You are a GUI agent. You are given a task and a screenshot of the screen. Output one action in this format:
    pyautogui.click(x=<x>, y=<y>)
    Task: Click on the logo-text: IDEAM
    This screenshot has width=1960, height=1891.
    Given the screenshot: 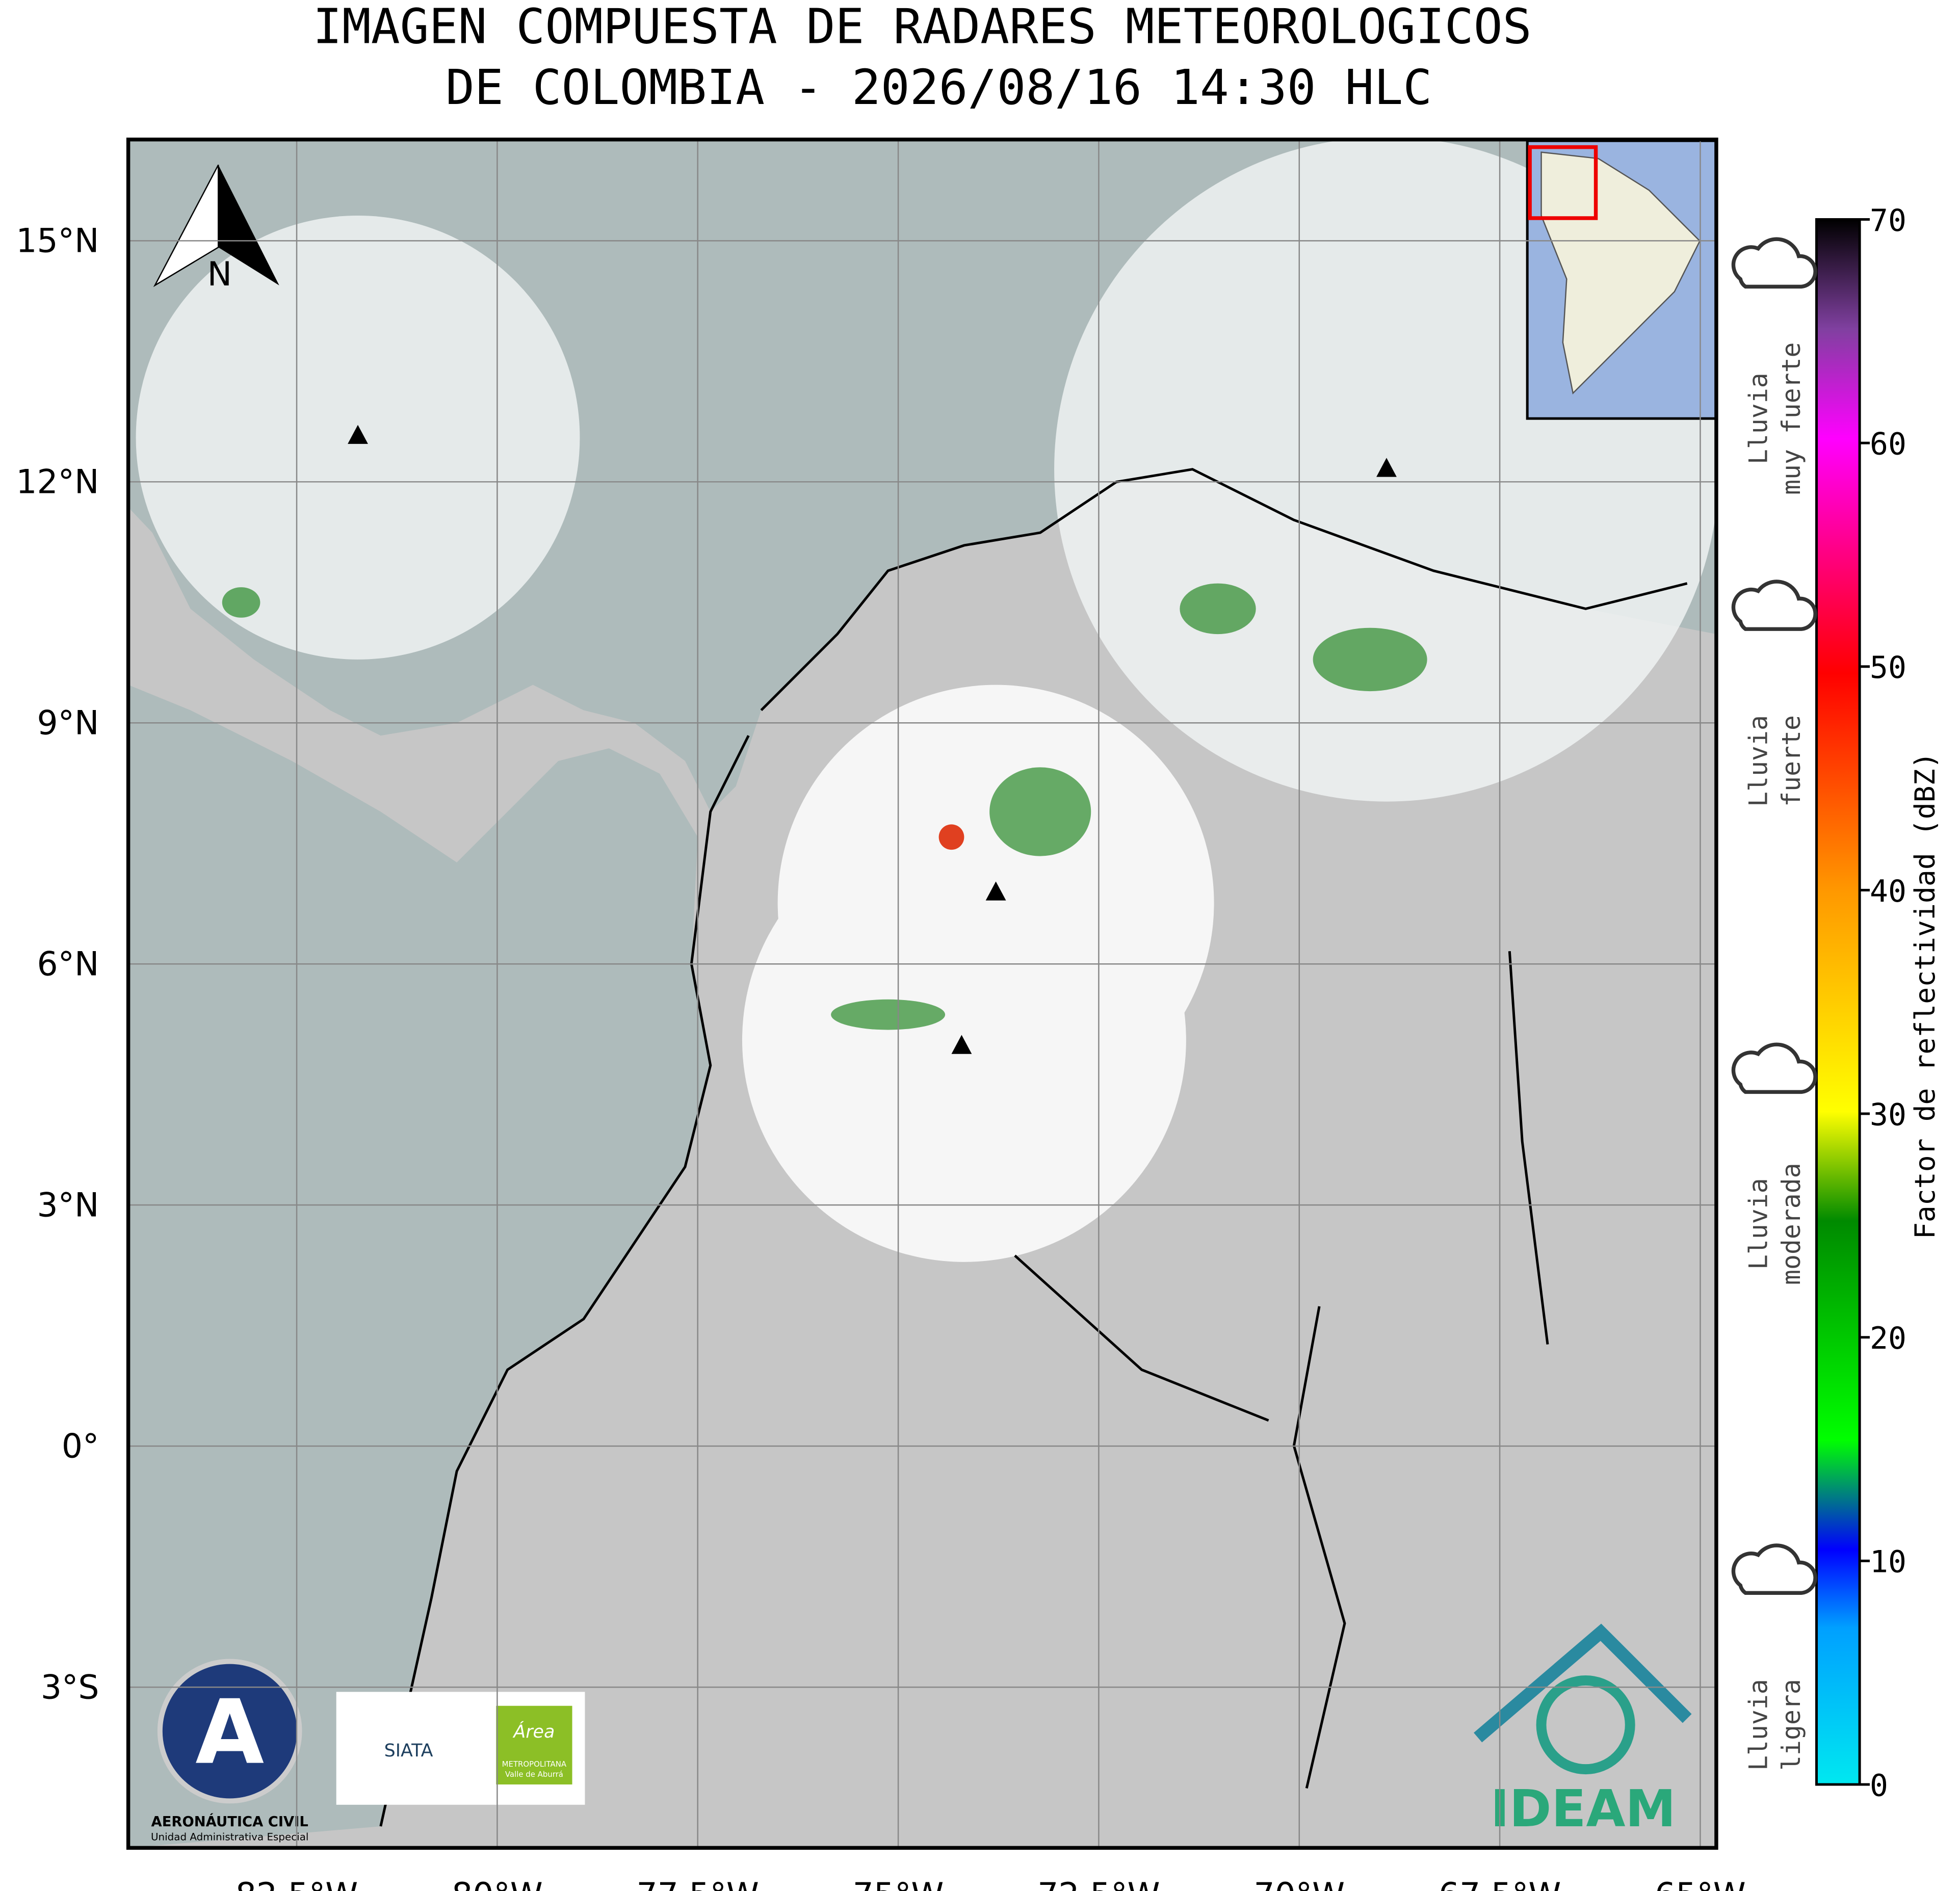 What is the action you would take?
    pyautogui.click(x=1583, y=1810)
    